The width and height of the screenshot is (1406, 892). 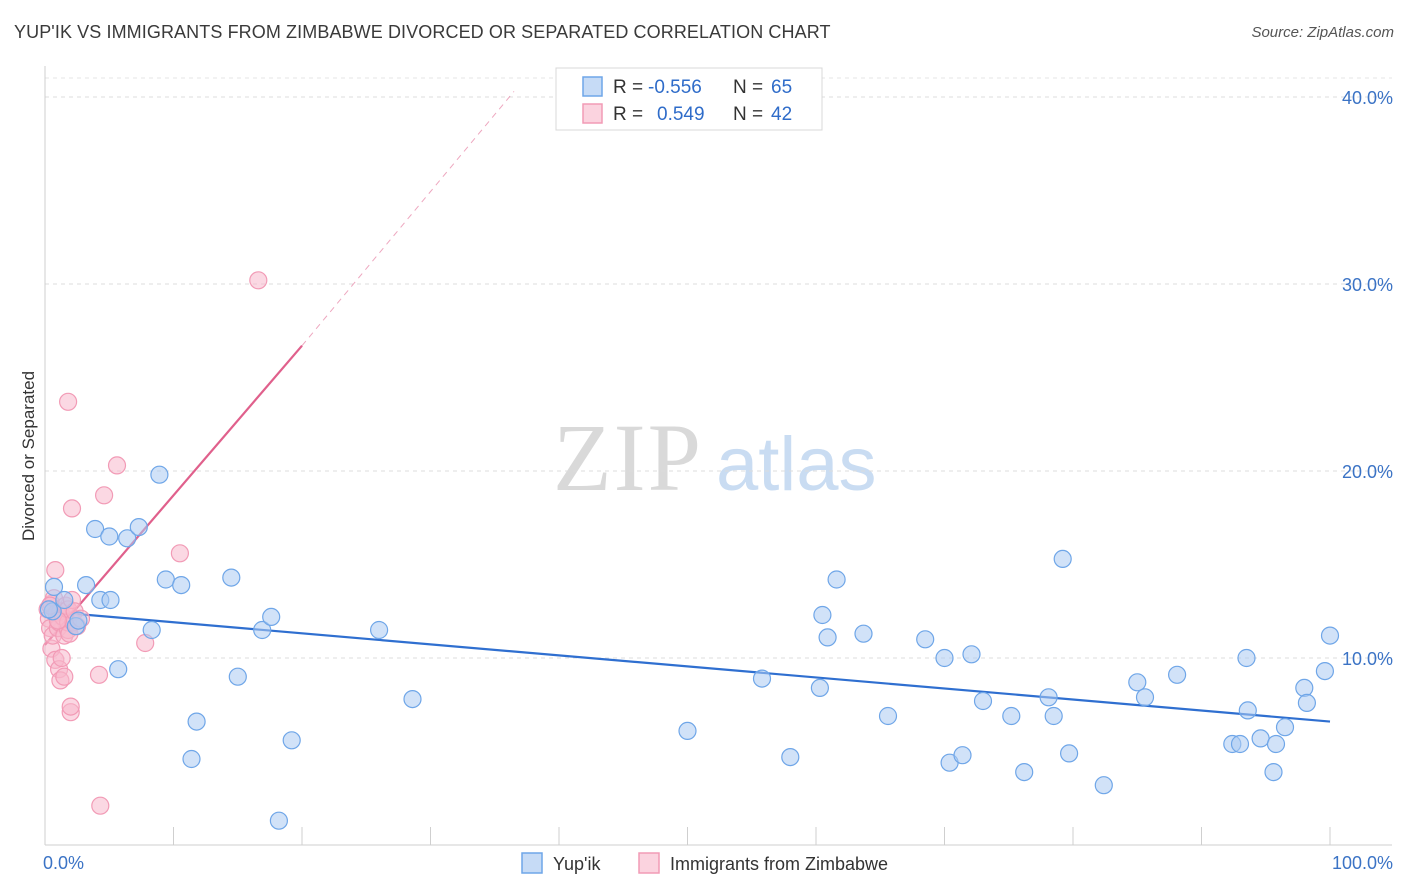 I want to click on bottom-legend-label-yupik: Yup'ik, so click(x=577, y=864).